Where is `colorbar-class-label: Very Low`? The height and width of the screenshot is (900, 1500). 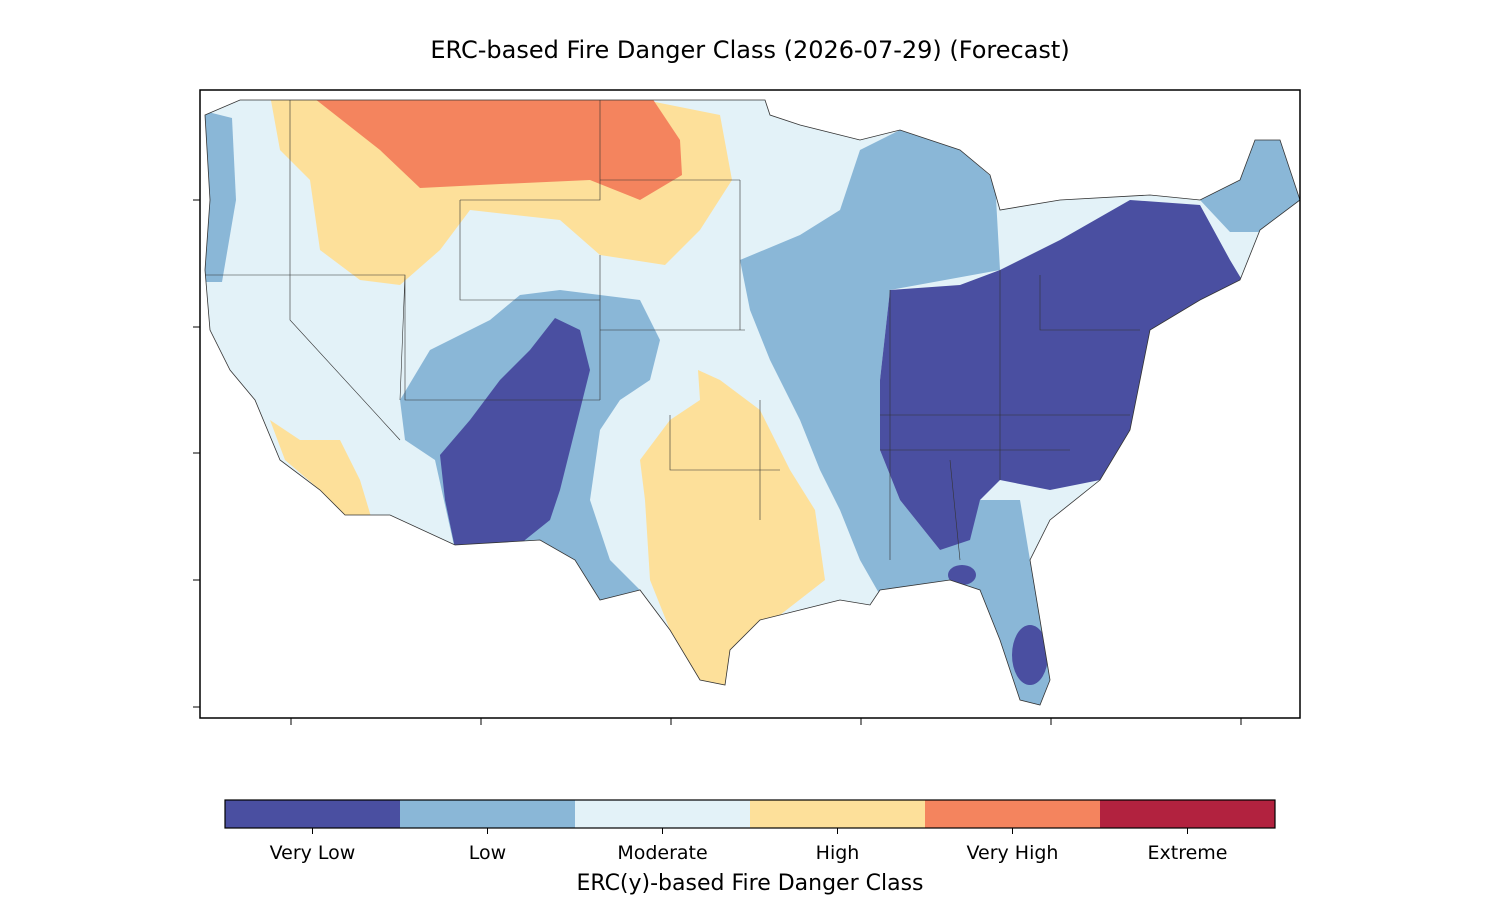
colorbar-class-label: Very Low is located at coordinates (313, 853).